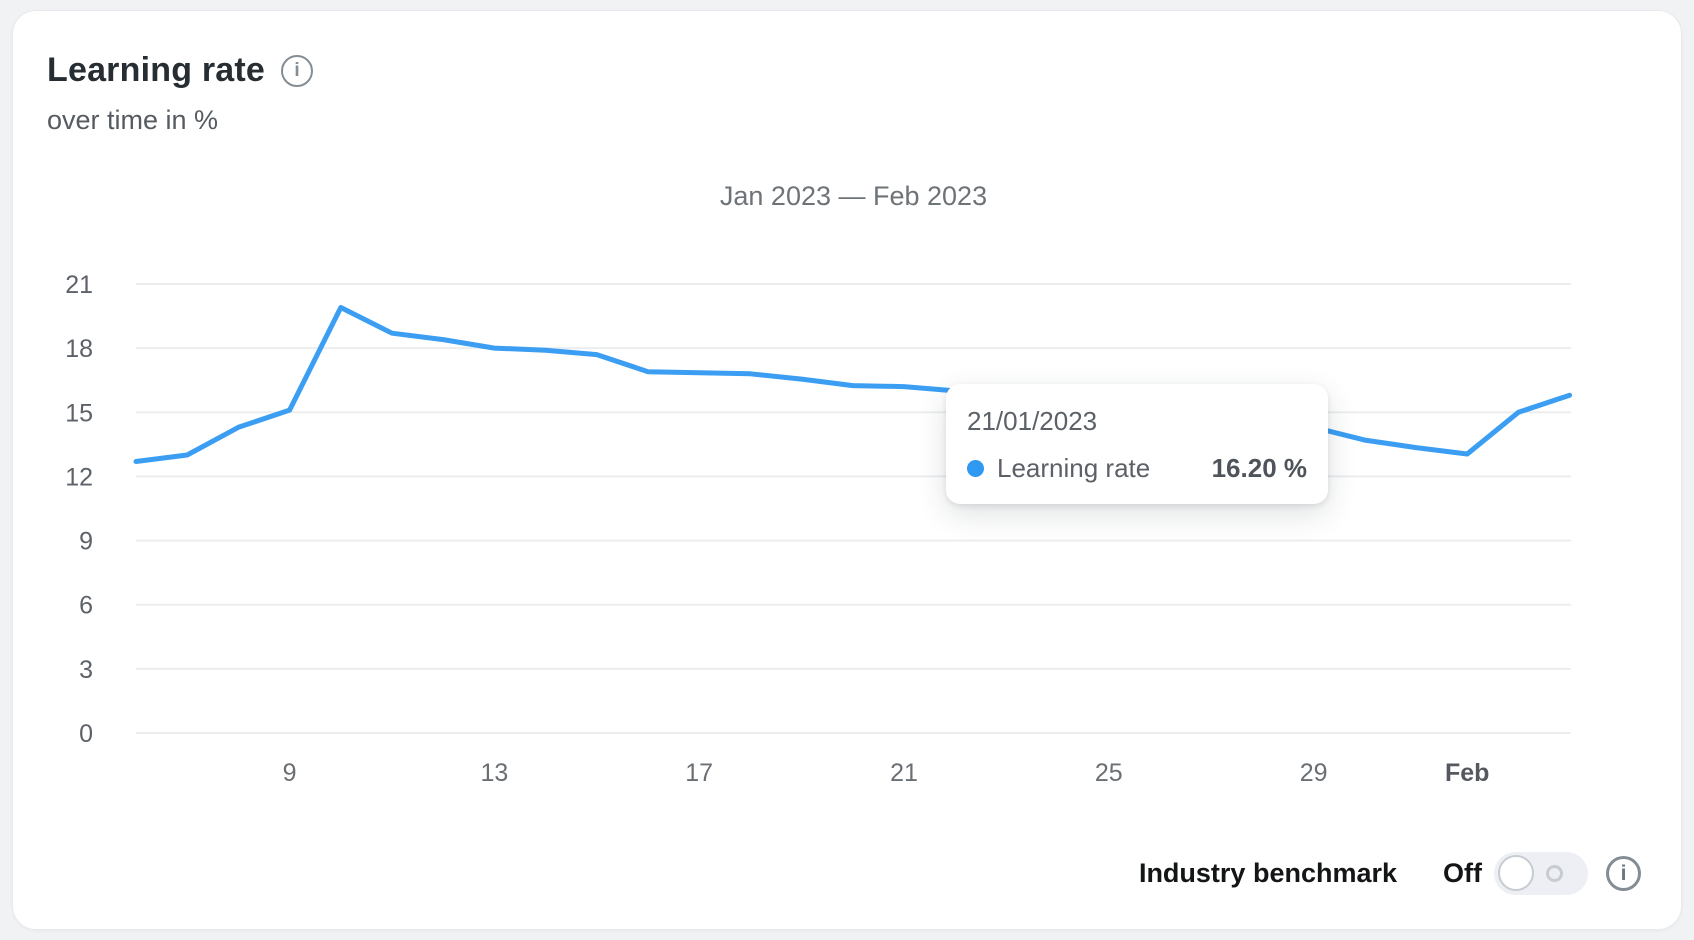 This screenshot has width=1694, height=940. Describe the element at coordinates (79, 285) in the screenshot. I see `y-axis-tick-label: 21` at that location.